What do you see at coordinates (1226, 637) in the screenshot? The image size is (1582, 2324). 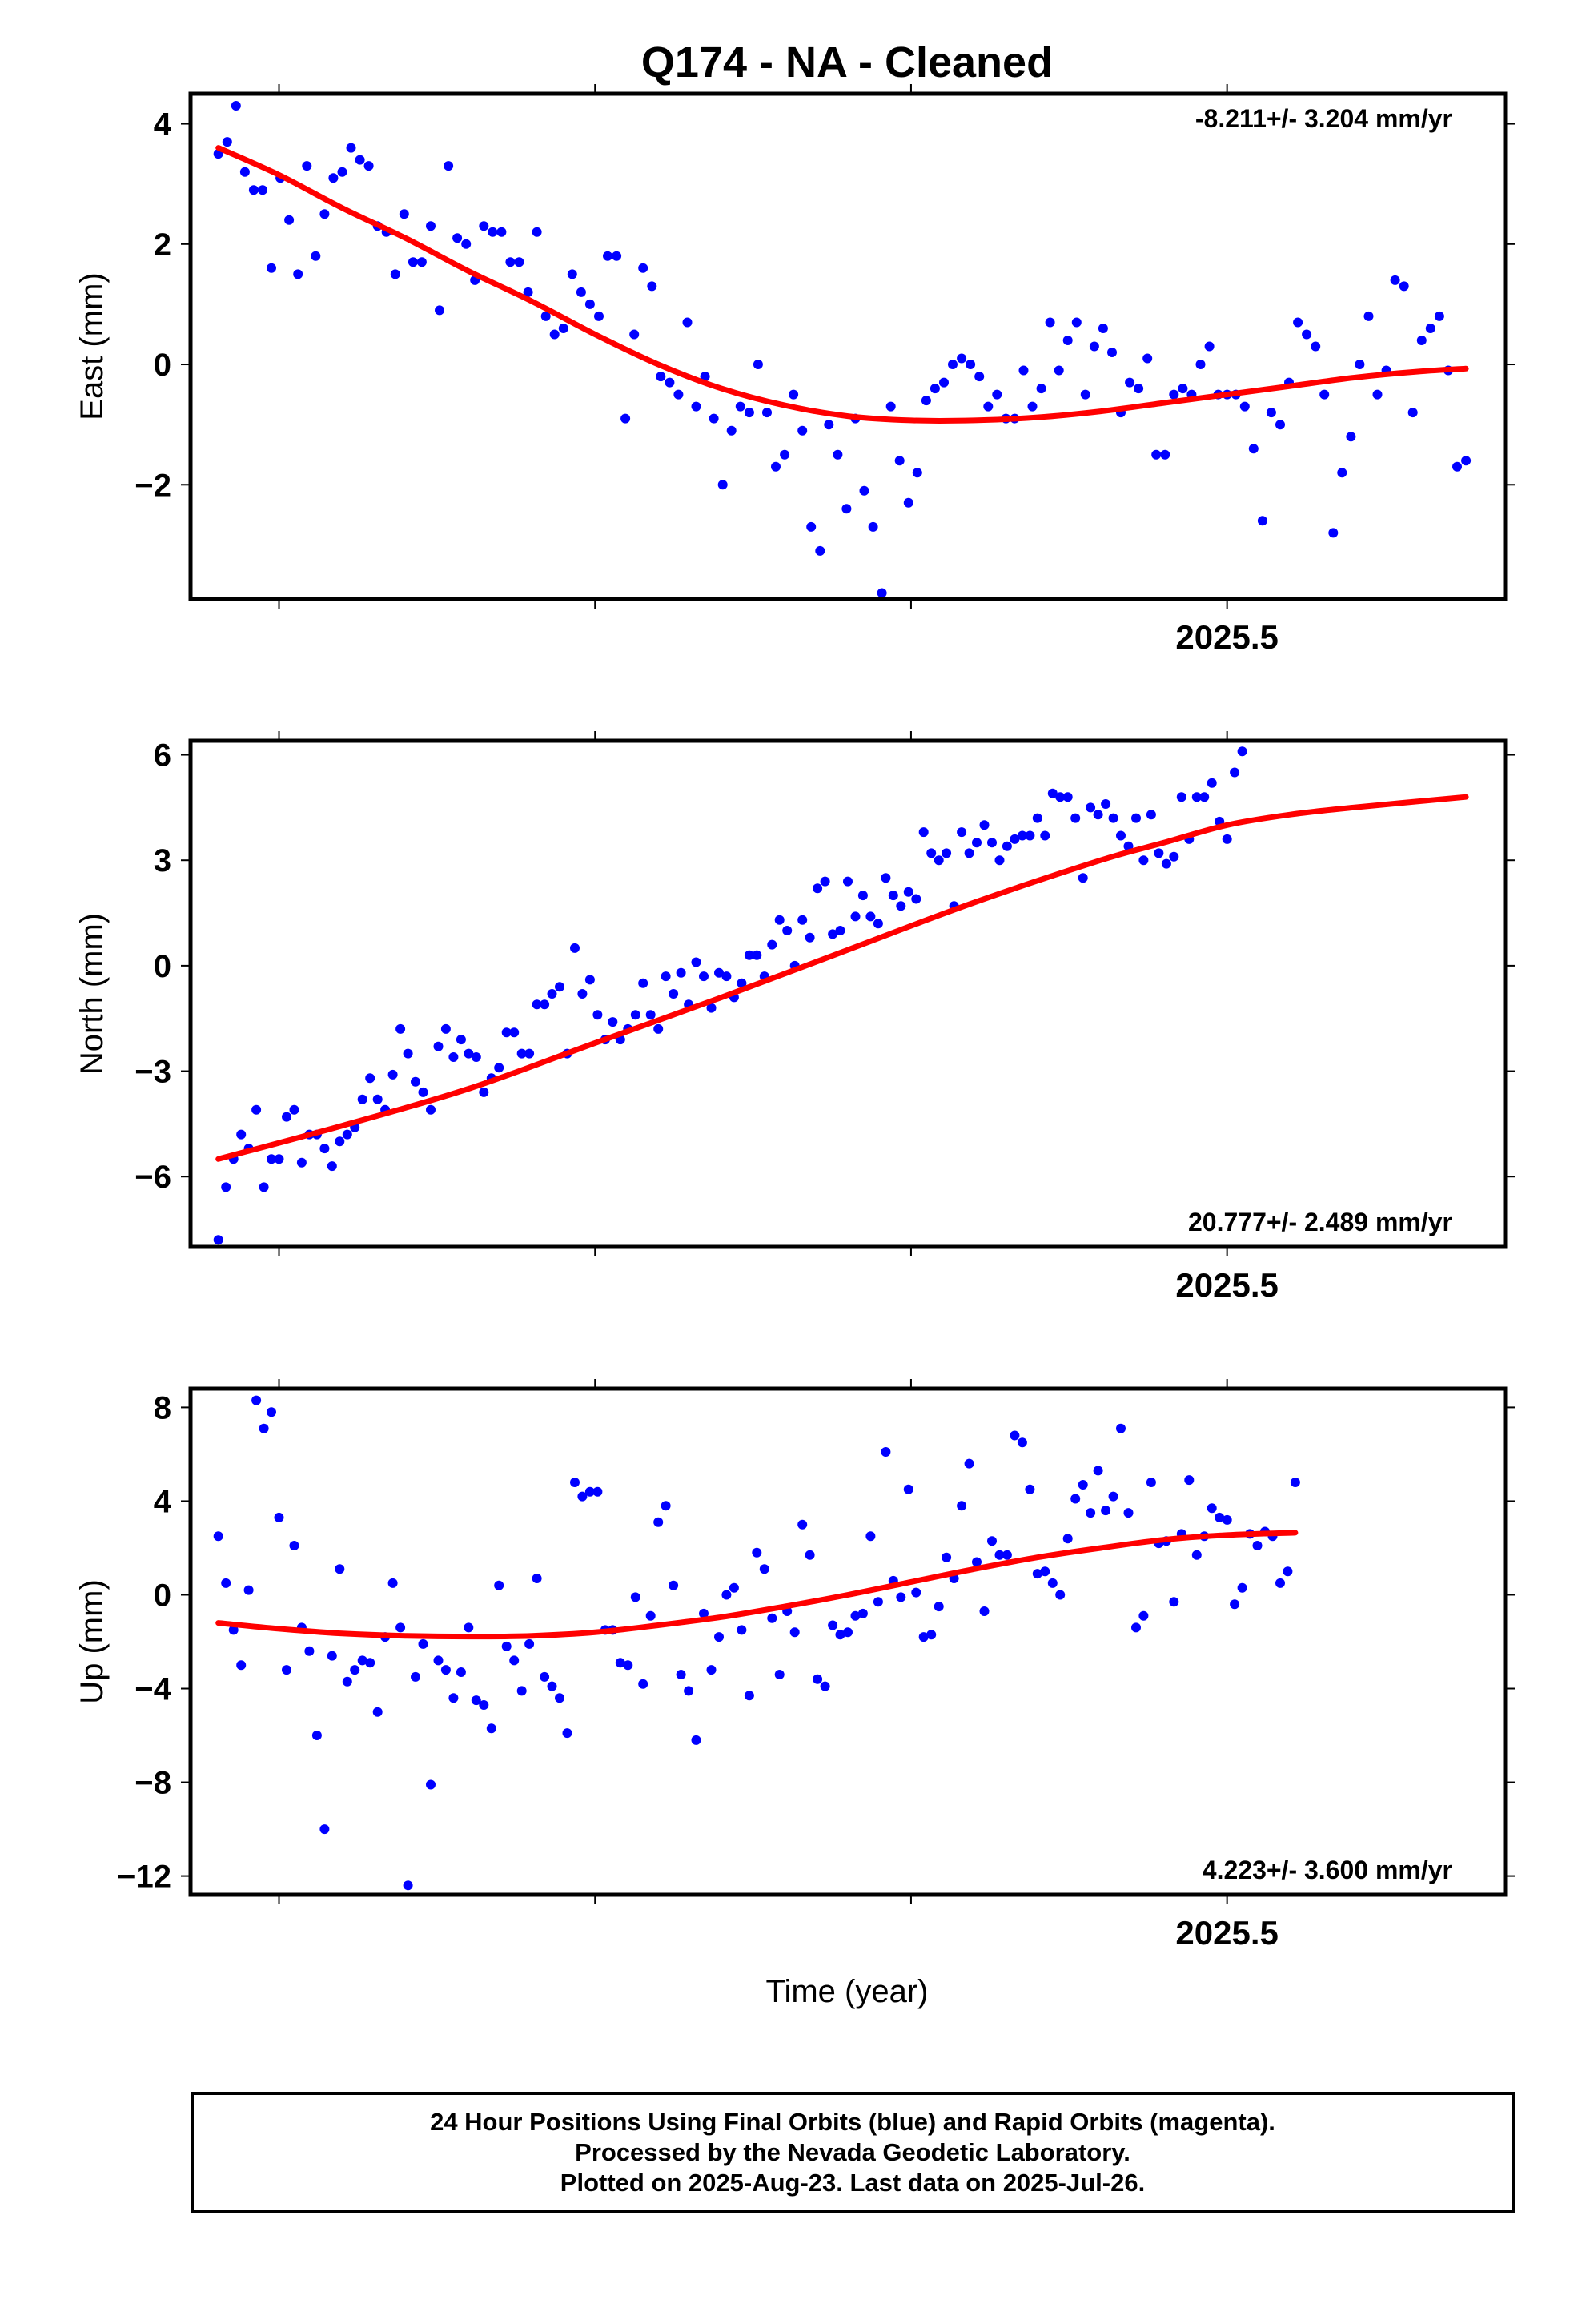 I see `east-x-tick-label: 2025.5` at bounding box center [1226, 637].